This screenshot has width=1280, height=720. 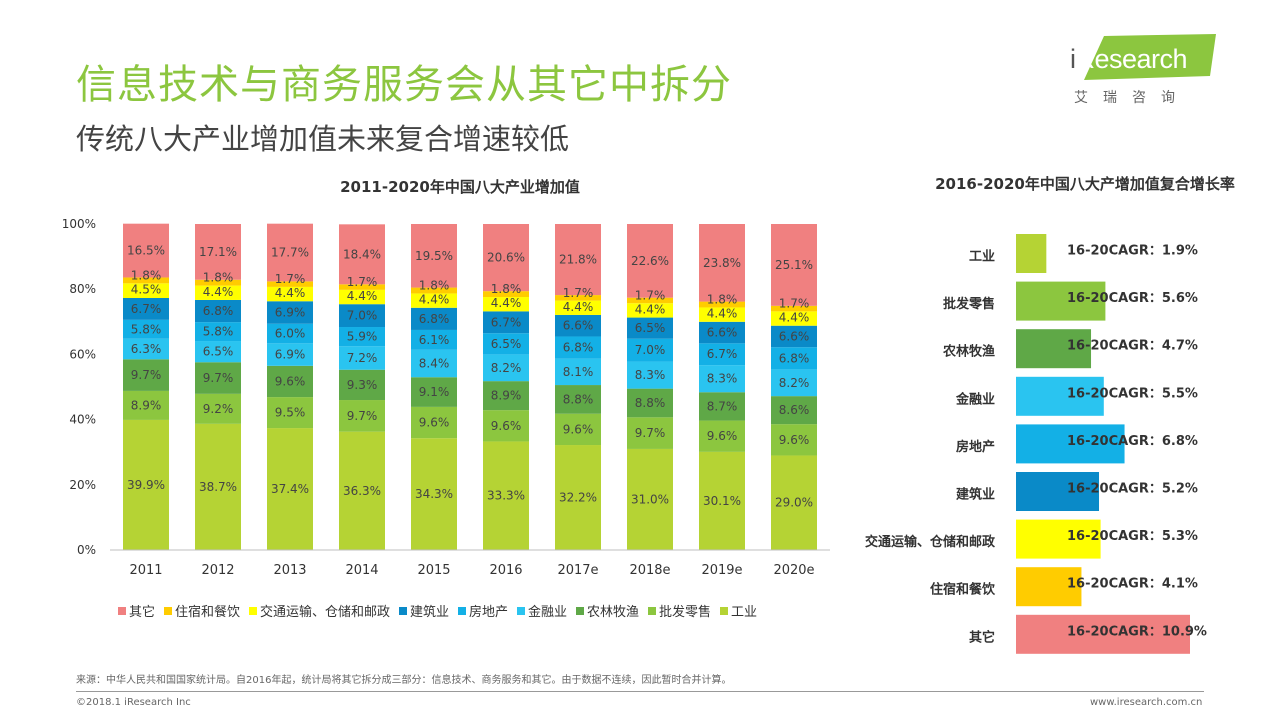 What do you see at coordinates (1146, 702) in the screenshot?
I see `website-link: www.iresearch.com.cn` at bounding box center [1146, 702].